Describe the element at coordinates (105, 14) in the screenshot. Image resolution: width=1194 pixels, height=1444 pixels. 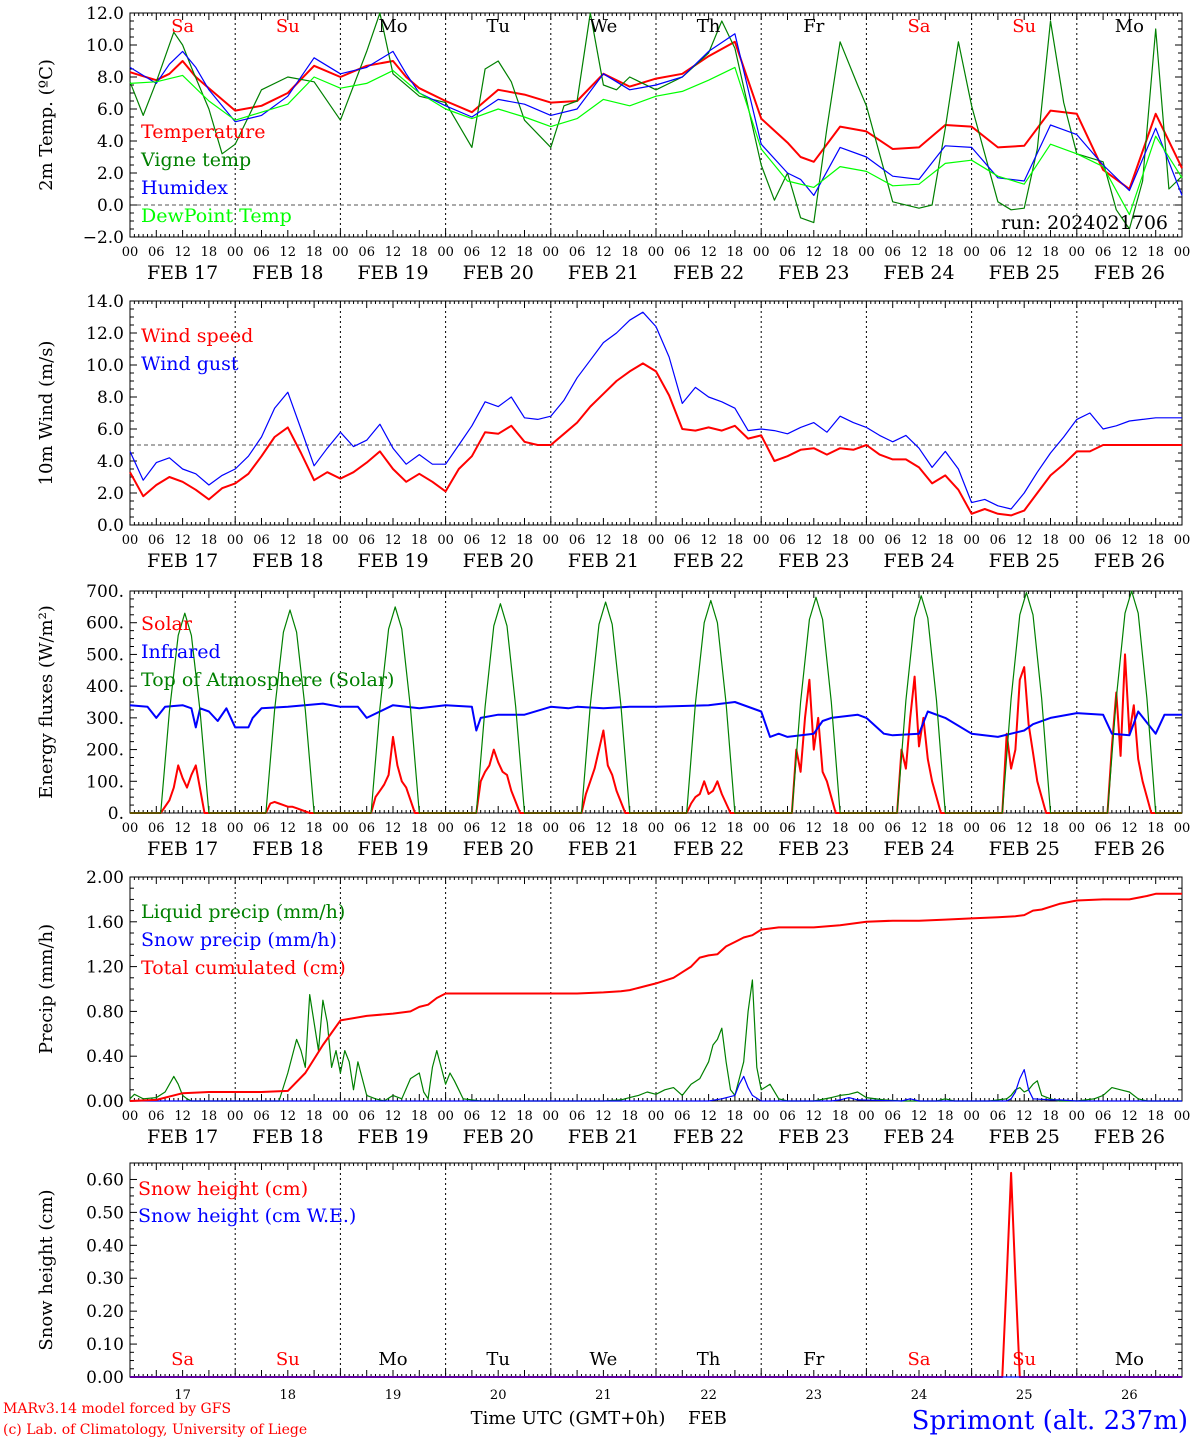
I see `y-tick-label: 12.0` at that location.